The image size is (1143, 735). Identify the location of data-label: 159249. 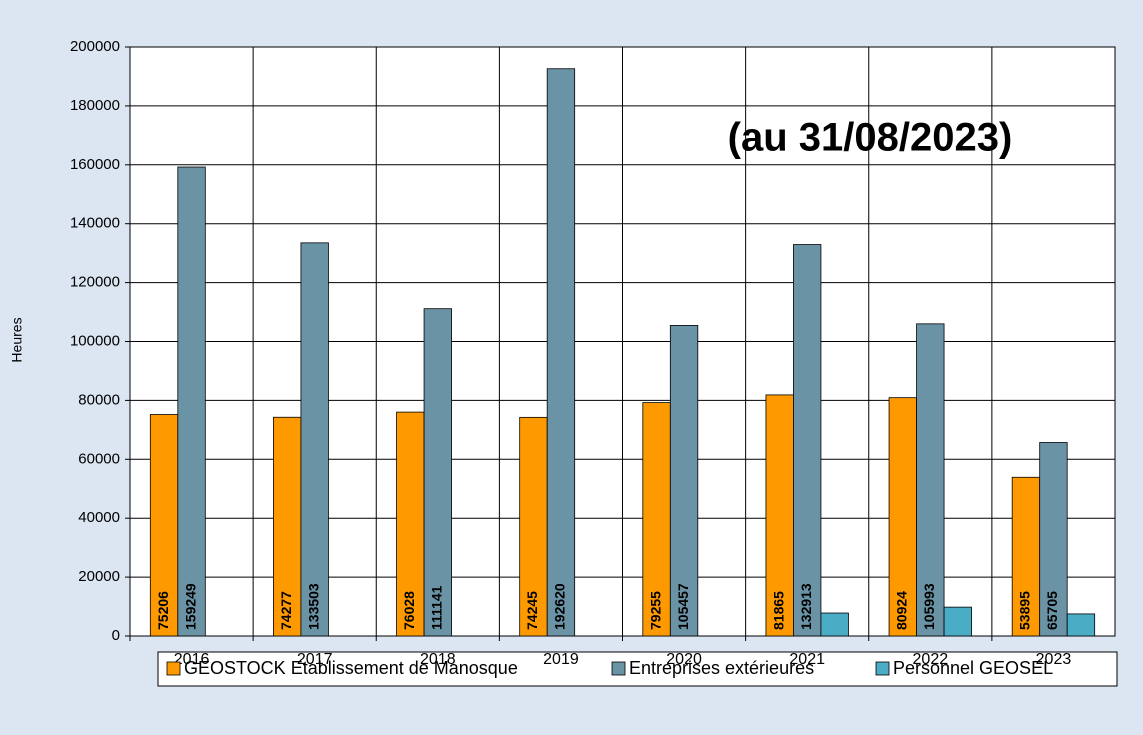
(190, 606).